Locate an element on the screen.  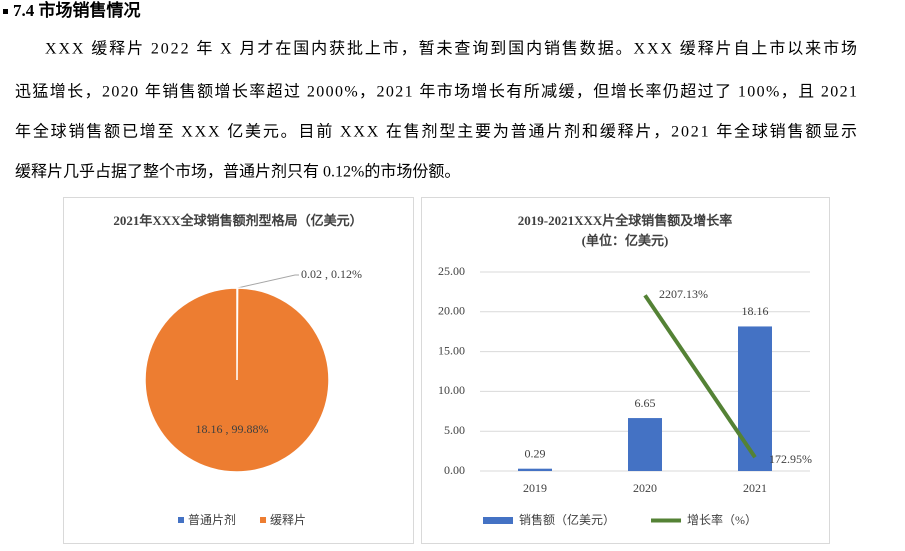
legend-label: 销售额（亿美元） is located at coordinates (567, 519).